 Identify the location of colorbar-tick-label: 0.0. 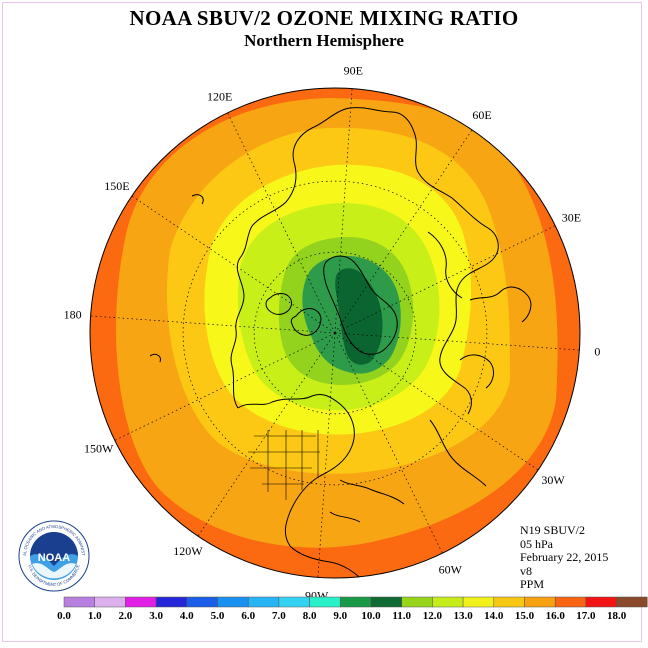
(64, 616).